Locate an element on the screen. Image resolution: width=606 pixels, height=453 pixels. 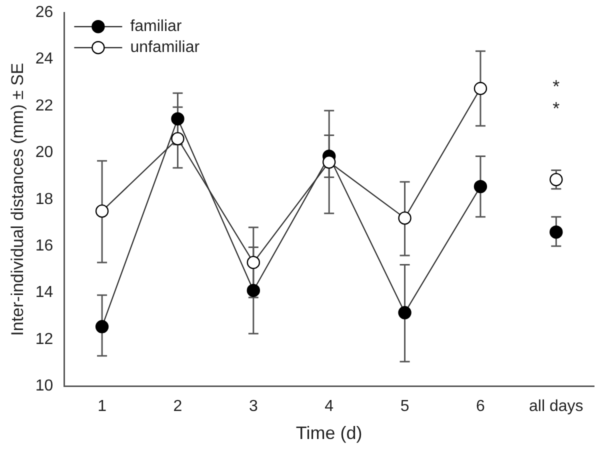
x-tick-label: all days is located at coordinates (556, 407).